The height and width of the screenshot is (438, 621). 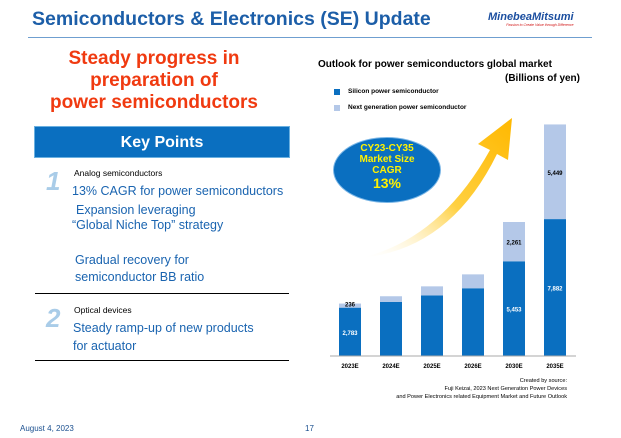 I want to click on section-number: 1, so click(x=53, y=181).